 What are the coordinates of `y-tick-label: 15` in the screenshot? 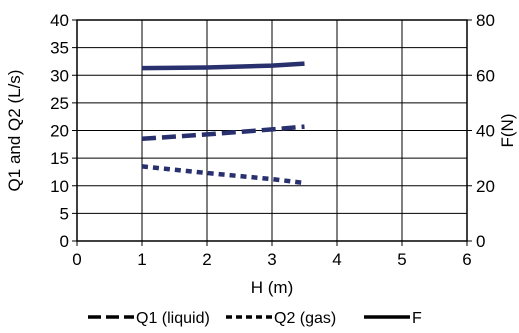 It's located at (59, 158).